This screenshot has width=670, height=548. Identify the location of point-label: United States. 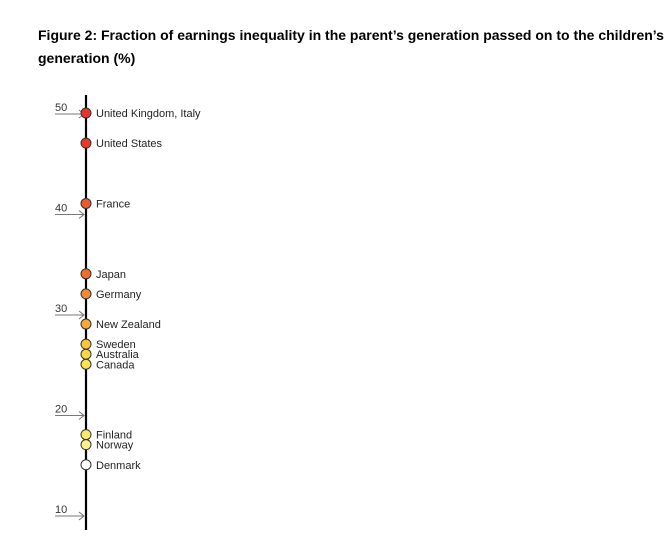
(129, 144).